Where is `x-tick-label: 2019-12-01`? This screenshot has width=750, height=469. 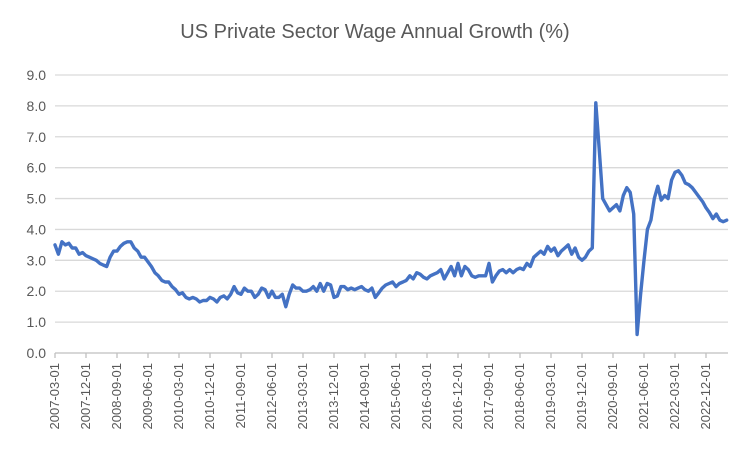 x-tick-label: 2019-12-01 is located at coordinates (581, 396).